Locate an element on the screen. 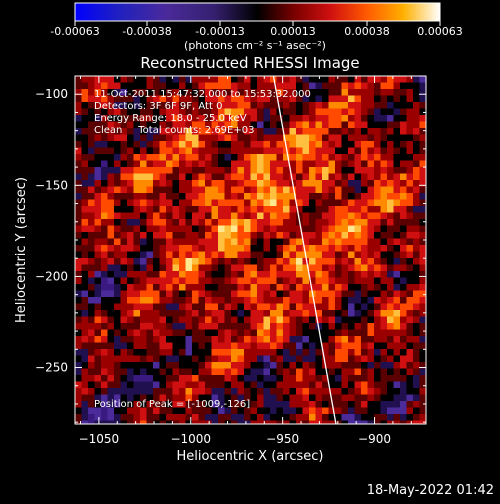 This screenshot has width=500, height=504. info-line-time: 11-Oct-2011 15:47:32.000 to 15:53:32.000 is located at coordinates (202, 94).